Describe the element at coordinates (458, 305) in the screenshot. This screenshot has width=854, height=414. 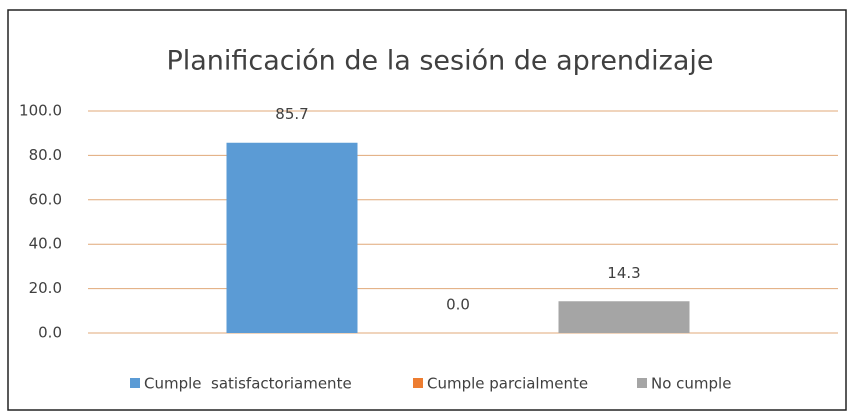
I see `data-label: 0.0` at that location.